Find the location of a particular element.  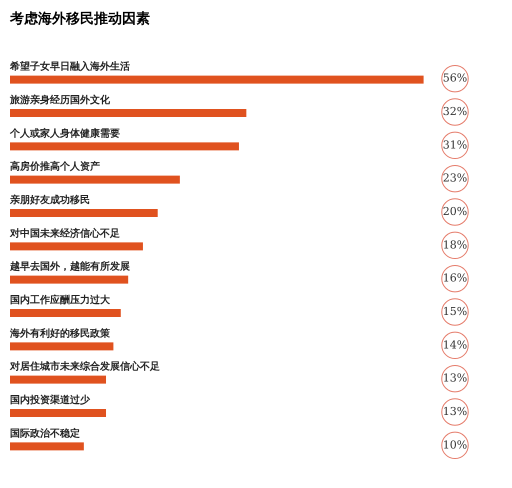

chart-title: 考虑海外移民推动因素 is located at coordinates (79, 19).